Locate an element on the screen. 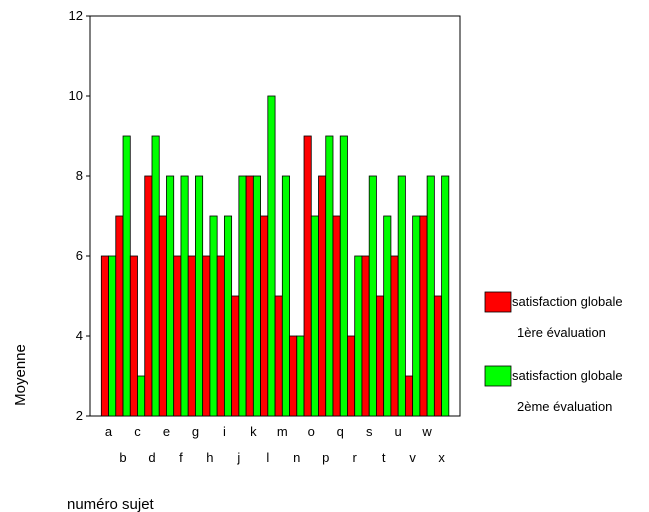 Image resolution: width=649 pixels, height=512 pixels. x-tick-label: w is located at coordinates (426, 431).